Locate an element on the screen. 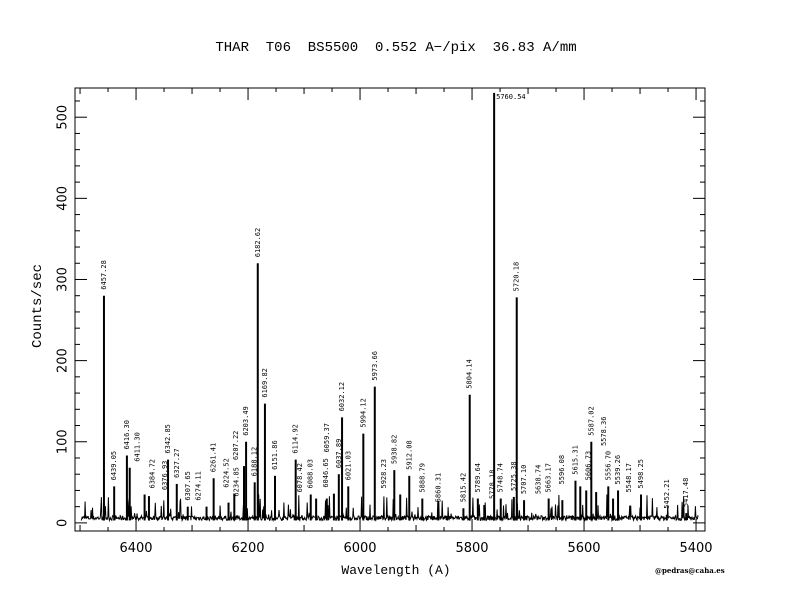  chart-title: THAR T06 BS5500 0.552 A−/pix 36.83 A/mm is located at coordinates (396, 48).